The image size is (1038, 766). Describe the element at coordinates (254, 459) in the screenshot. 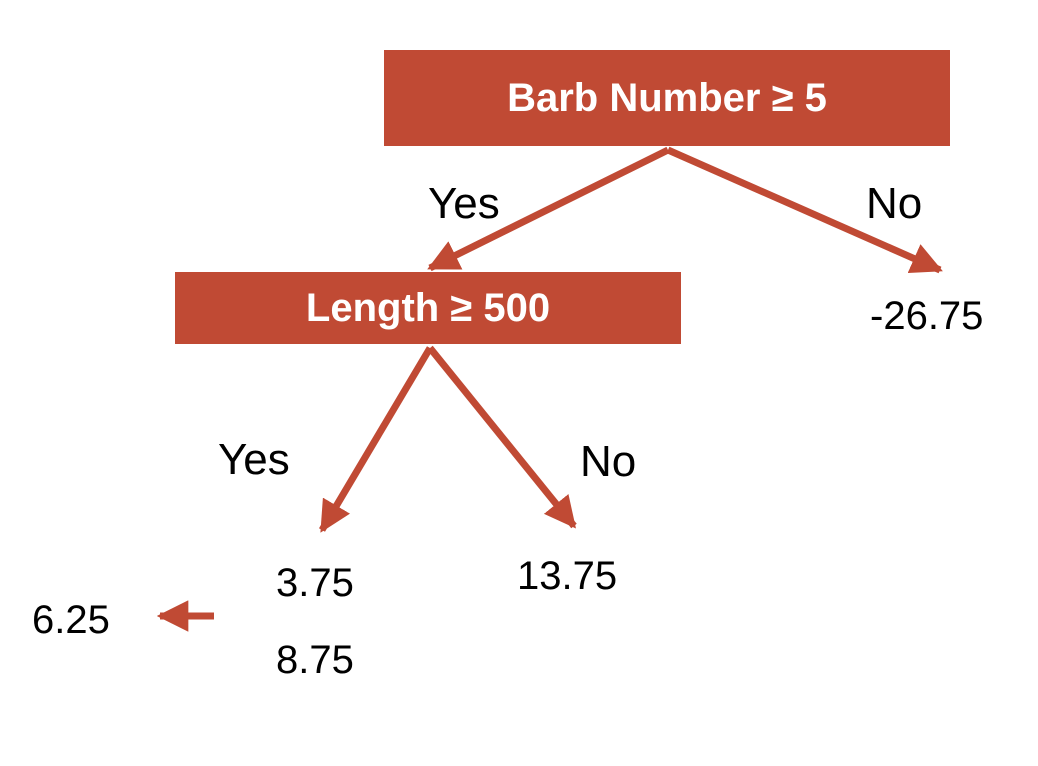

I see `child-yes-label: Yes` at that location.